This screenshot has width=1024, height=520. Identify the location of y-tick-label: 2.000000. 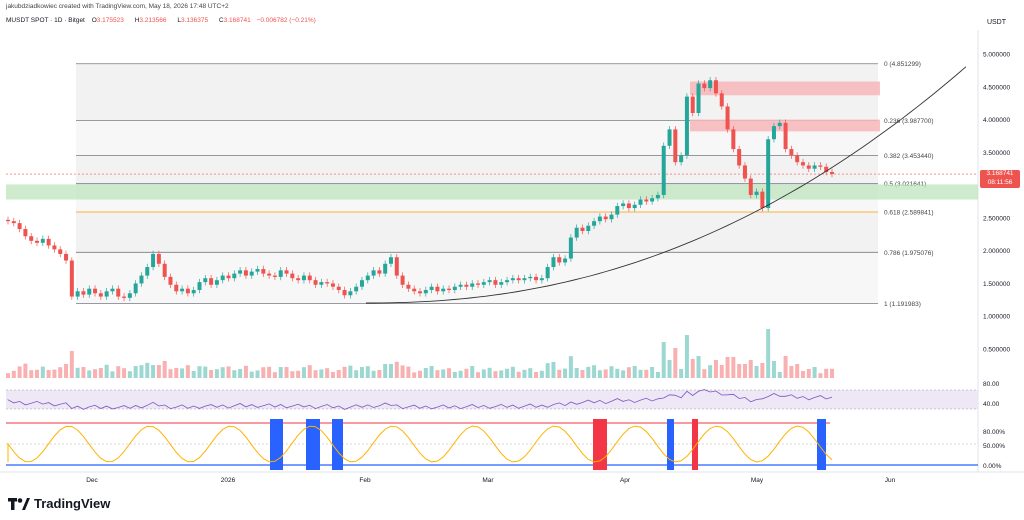
(996, 251).